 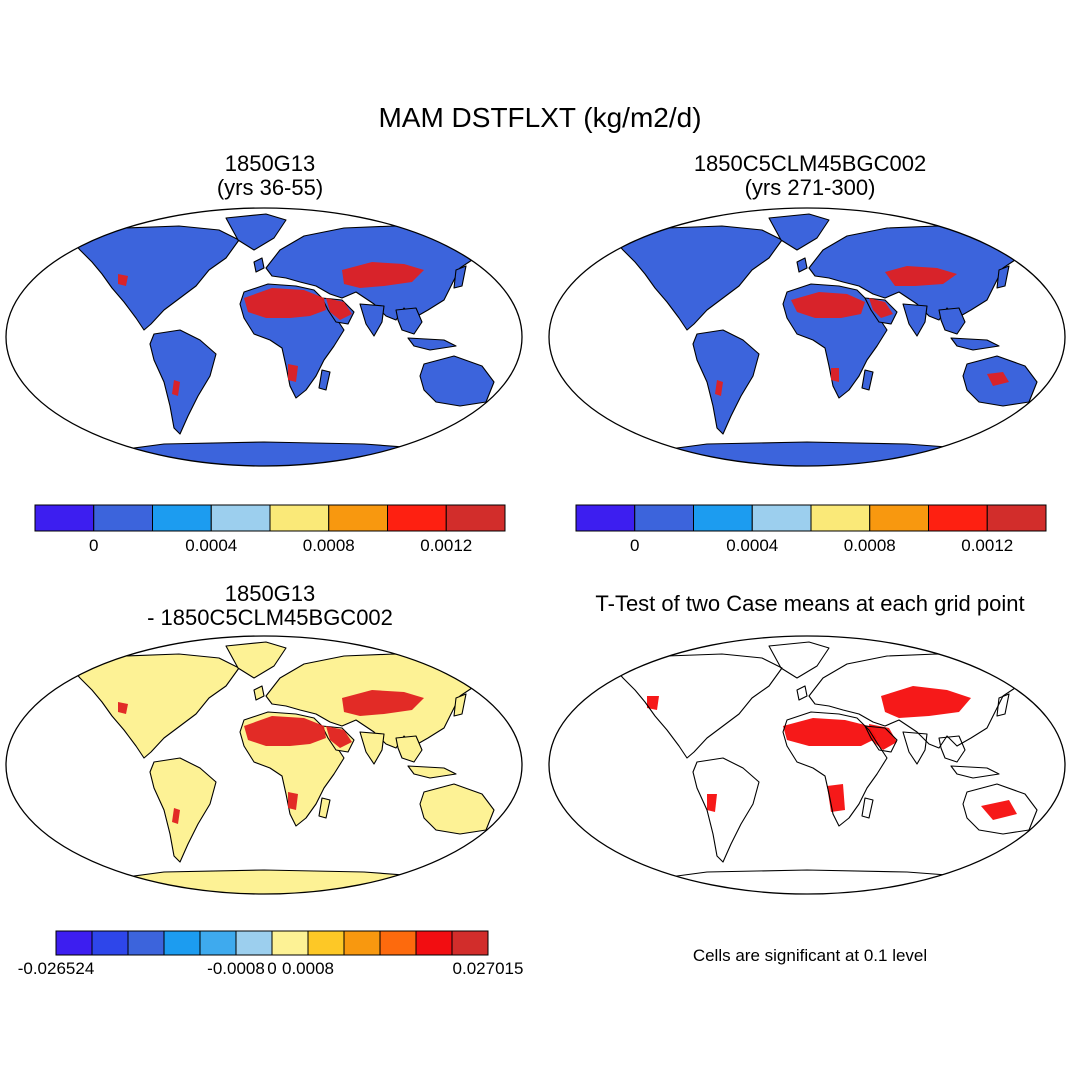 I want to click on continent-arabia, so click(x=881, y=739).